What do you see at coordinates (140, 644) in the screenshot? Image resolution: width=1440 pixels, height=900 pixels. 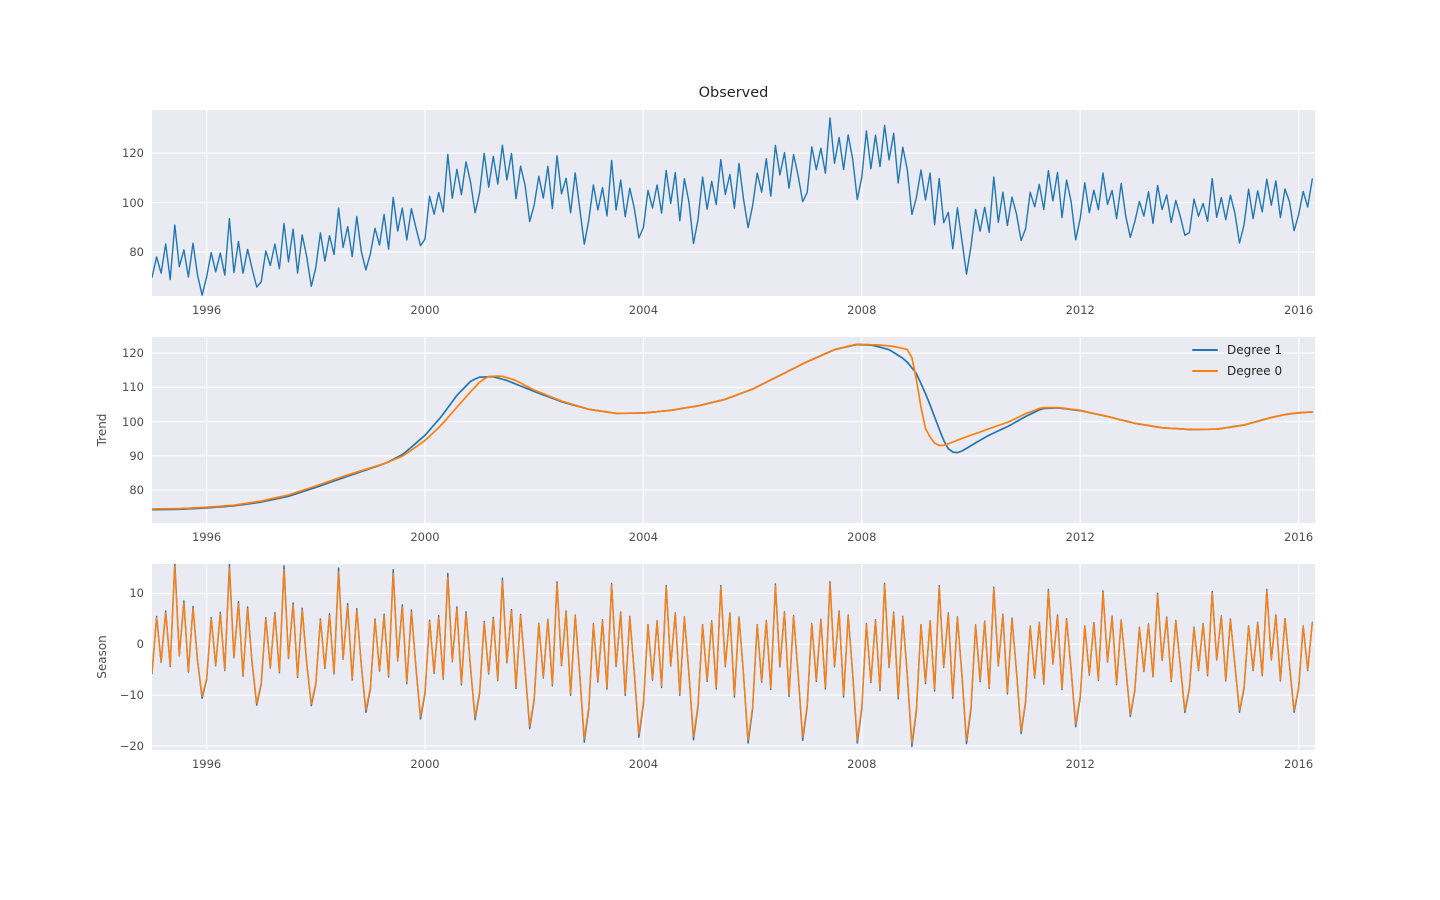 I see `ytick-label: 0` at bounding box center [140, 644].